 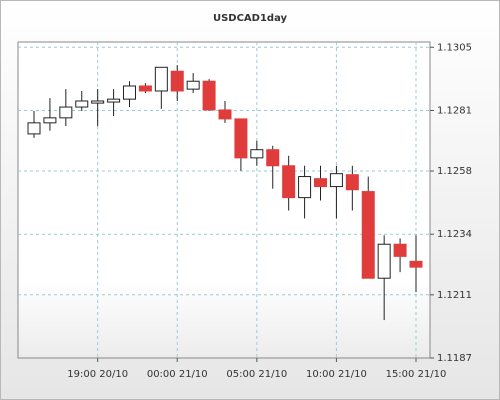 What do you see at coordinates (250, 18) in the screenshot?
I see `chart-title: USDCAD1day` at bounding box center [250, 18].